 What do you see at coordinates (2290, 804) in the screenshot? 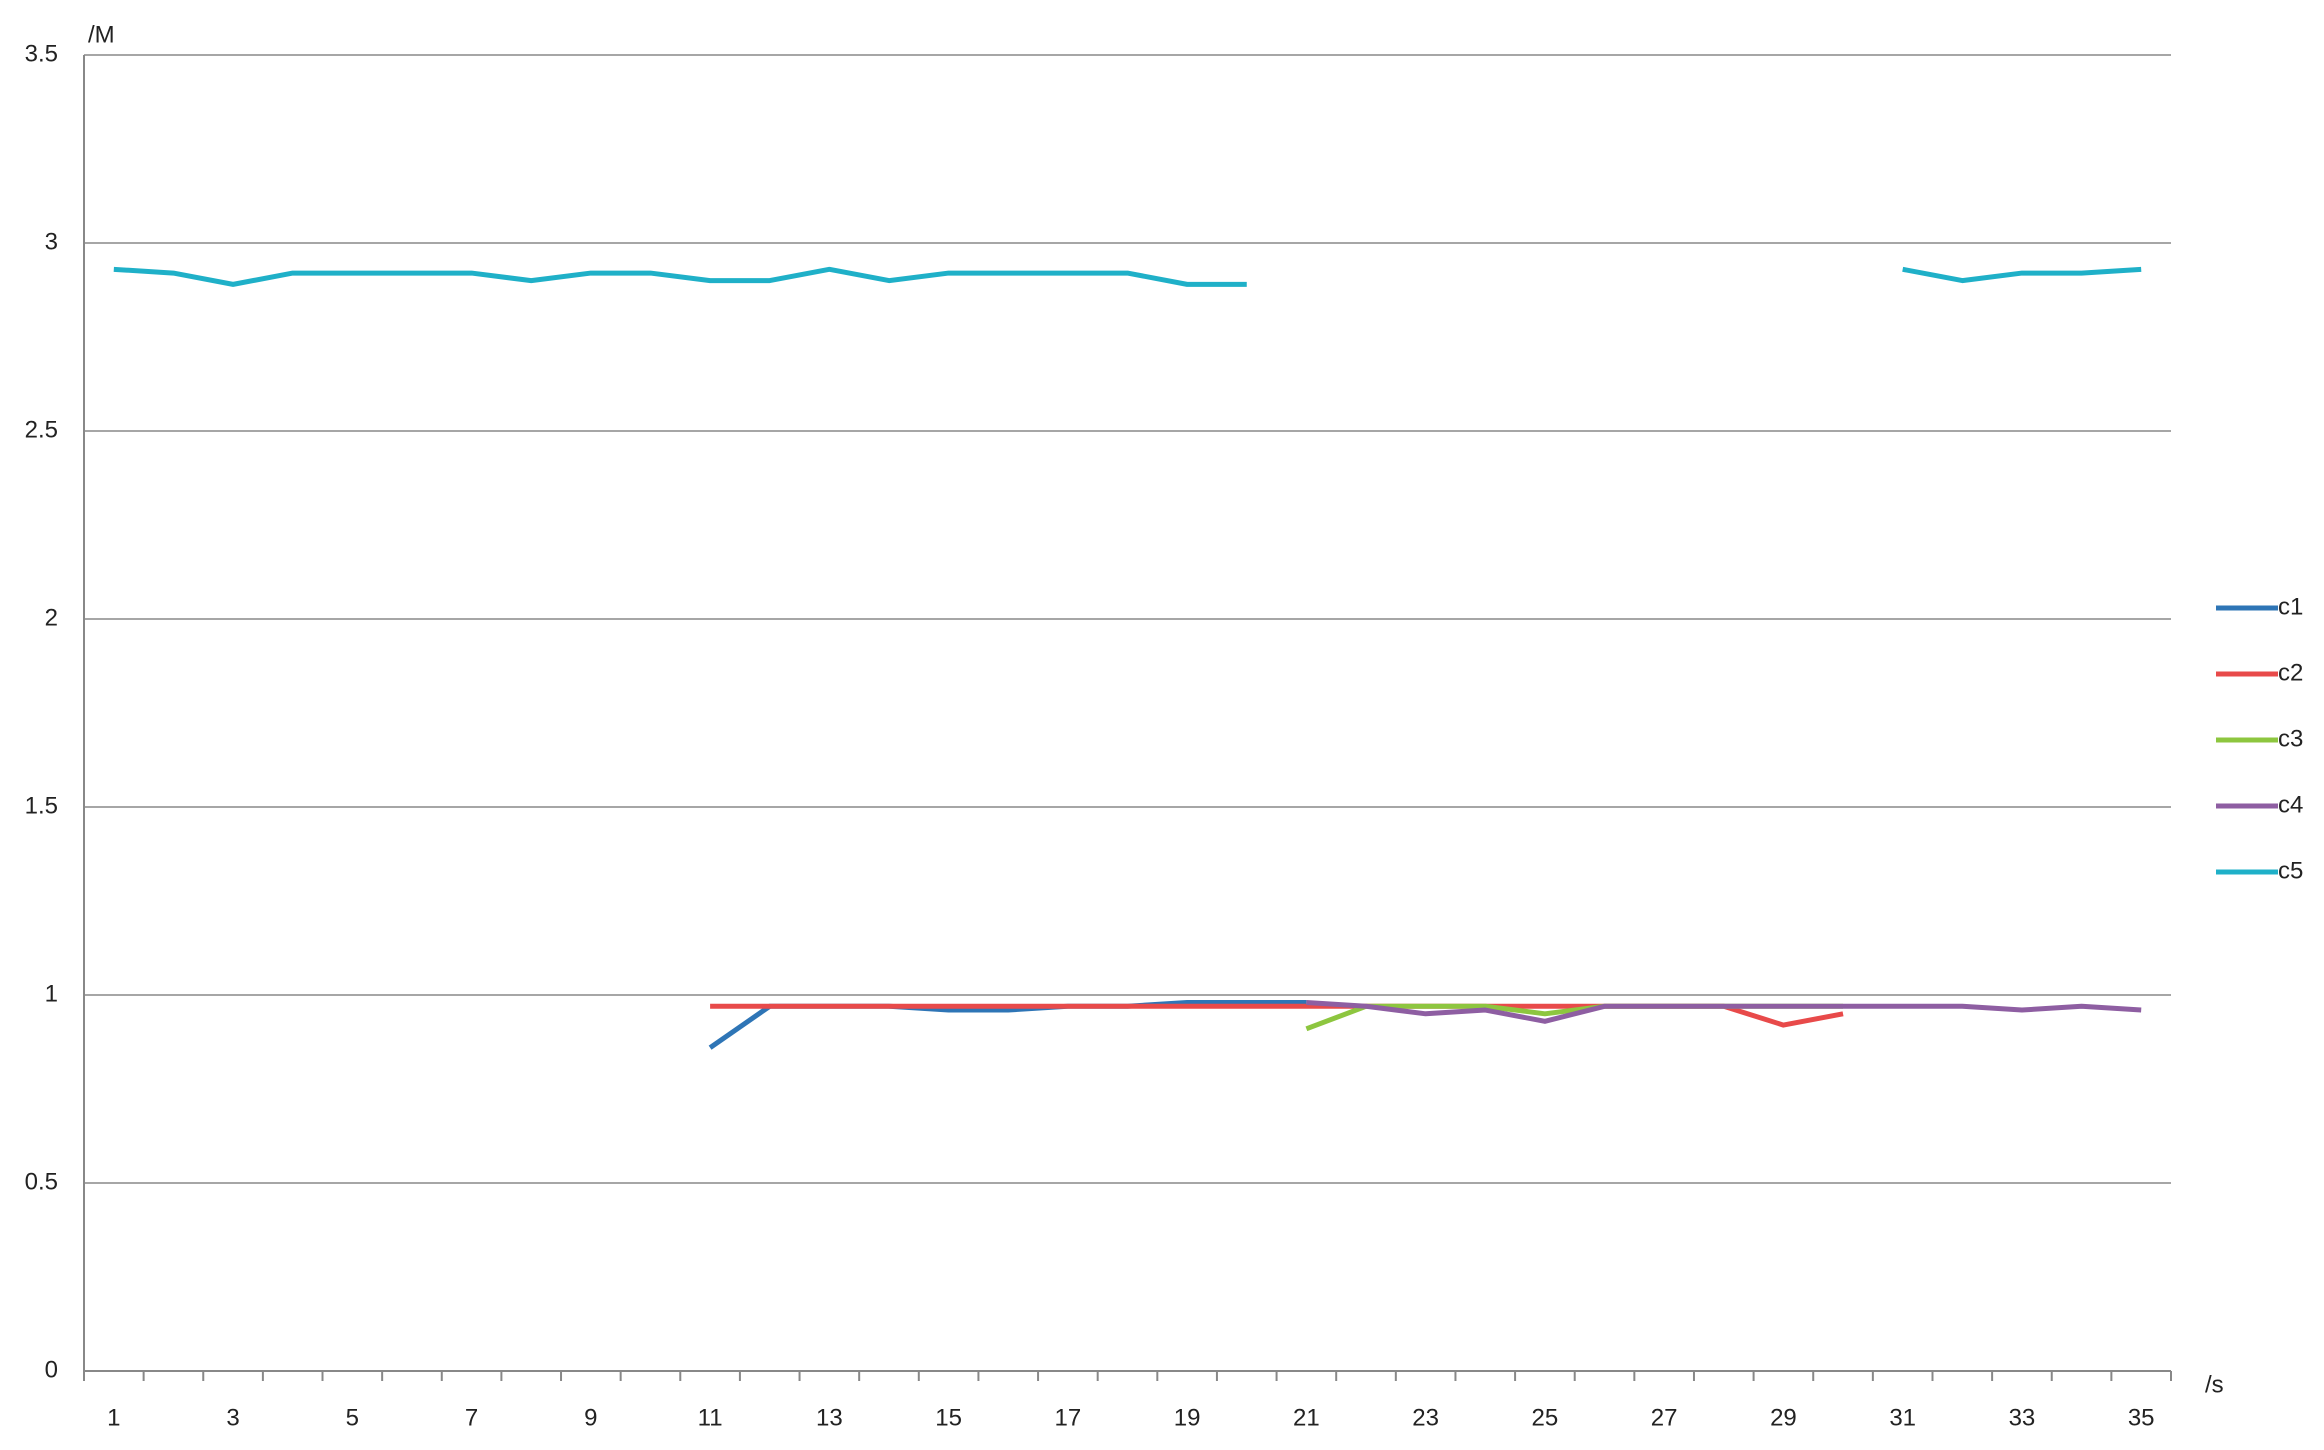
I see `legend-label: c4` at bounding box center [2290, 804].